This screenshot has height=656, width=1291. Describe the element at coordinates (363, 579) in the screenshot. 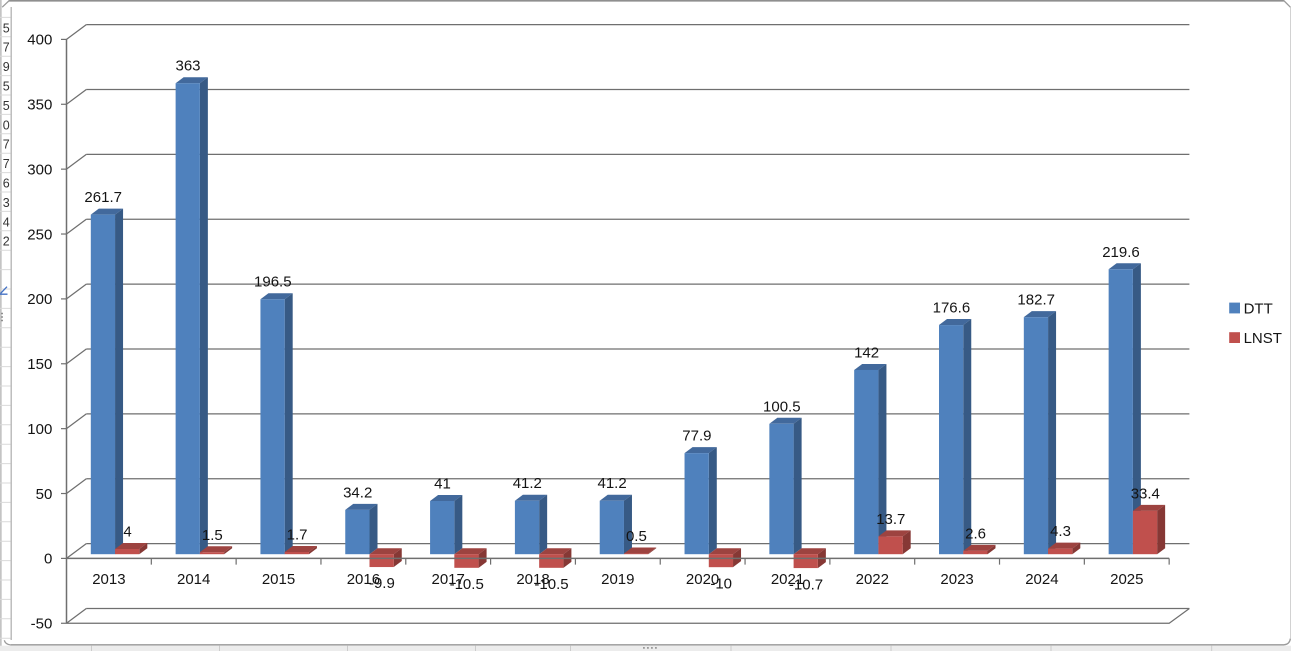

I see `svg-text: 2016` at that location.